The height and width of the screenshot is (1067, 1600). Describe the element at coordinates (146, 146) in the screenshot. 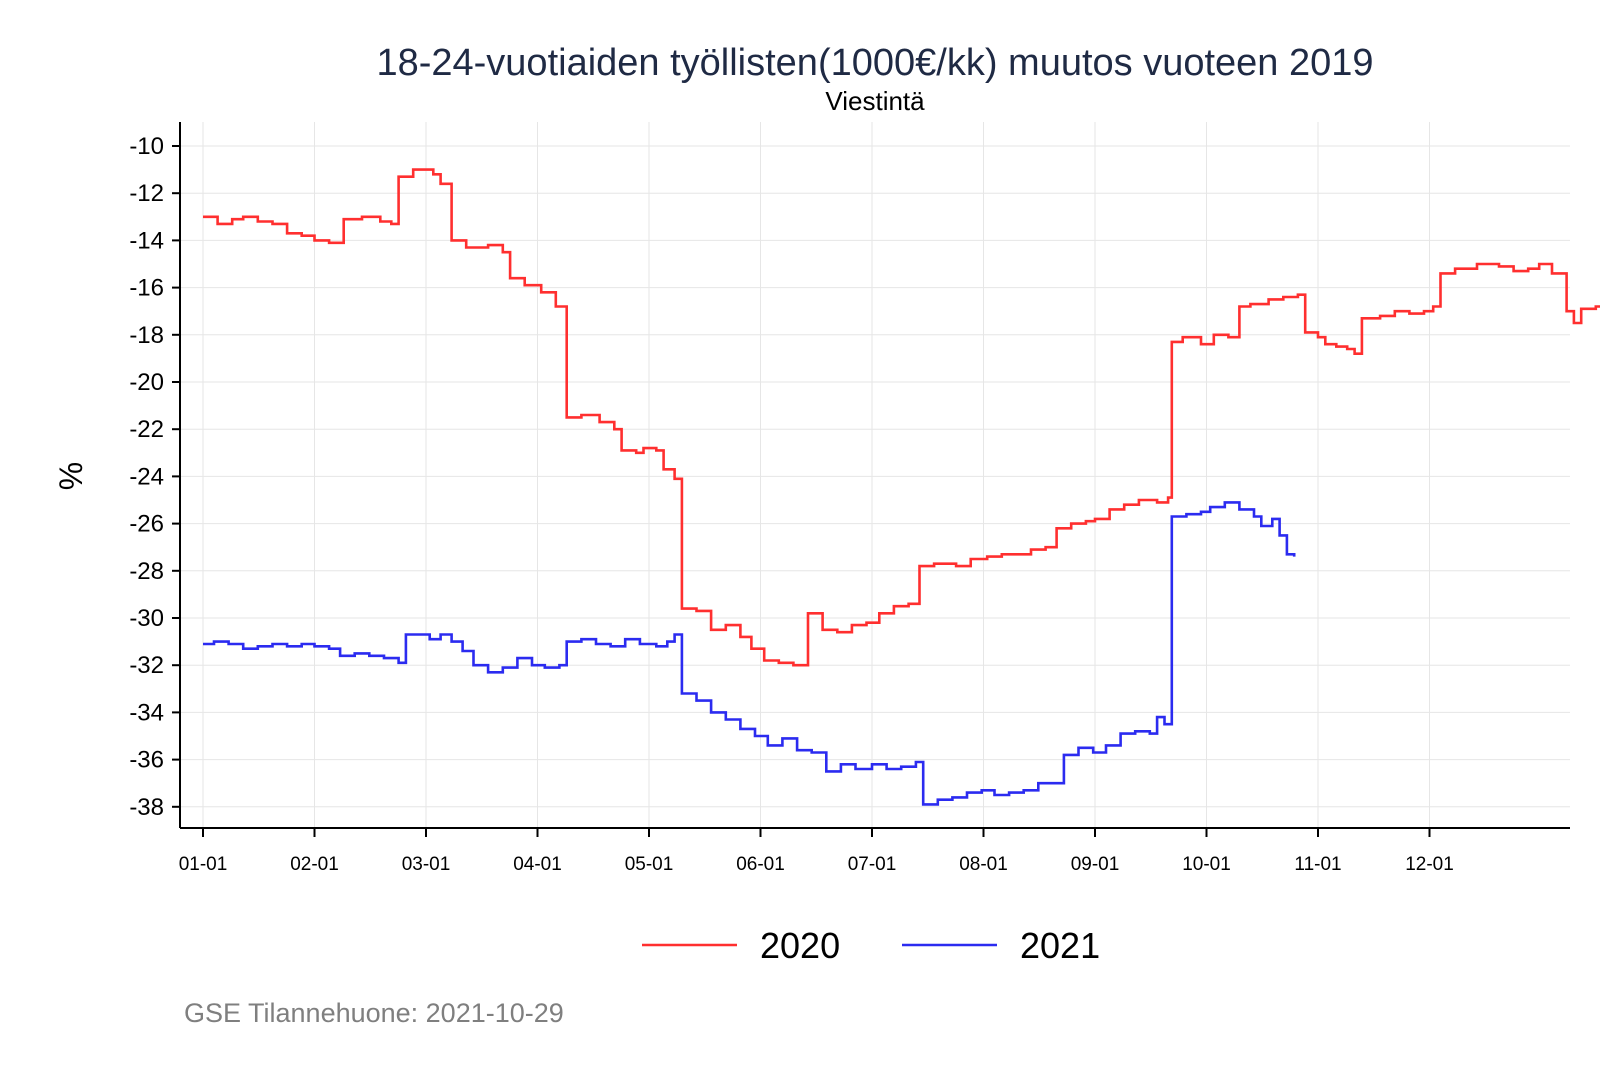

I see `y-tick-label: -10` at that location.